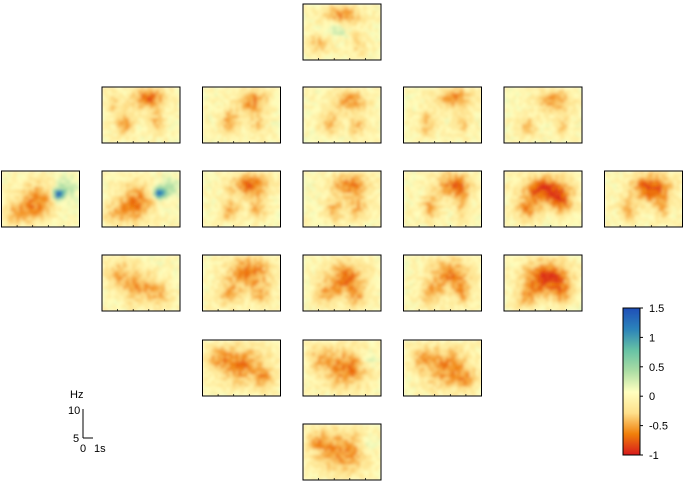  I want to click on scale-bar-ybottom: 5, so click(76, 439).